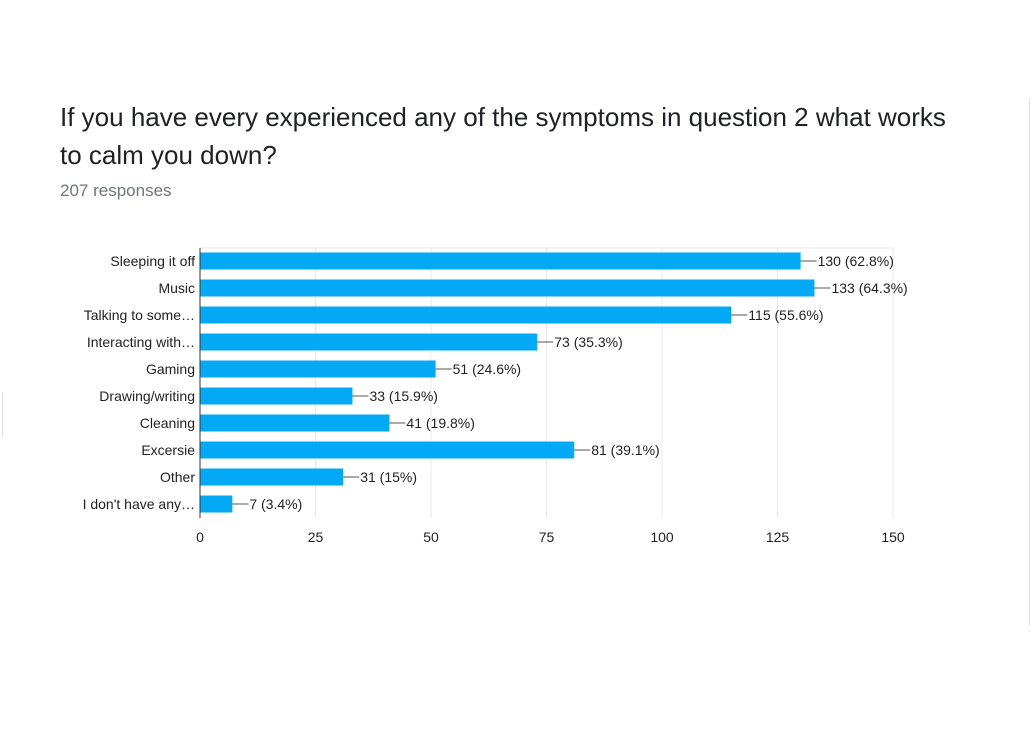  What do you see at coordinates (487, 369) in the screenshot?
I see `data-label: 51 (24.6%)` at bounding box center [487, 369].